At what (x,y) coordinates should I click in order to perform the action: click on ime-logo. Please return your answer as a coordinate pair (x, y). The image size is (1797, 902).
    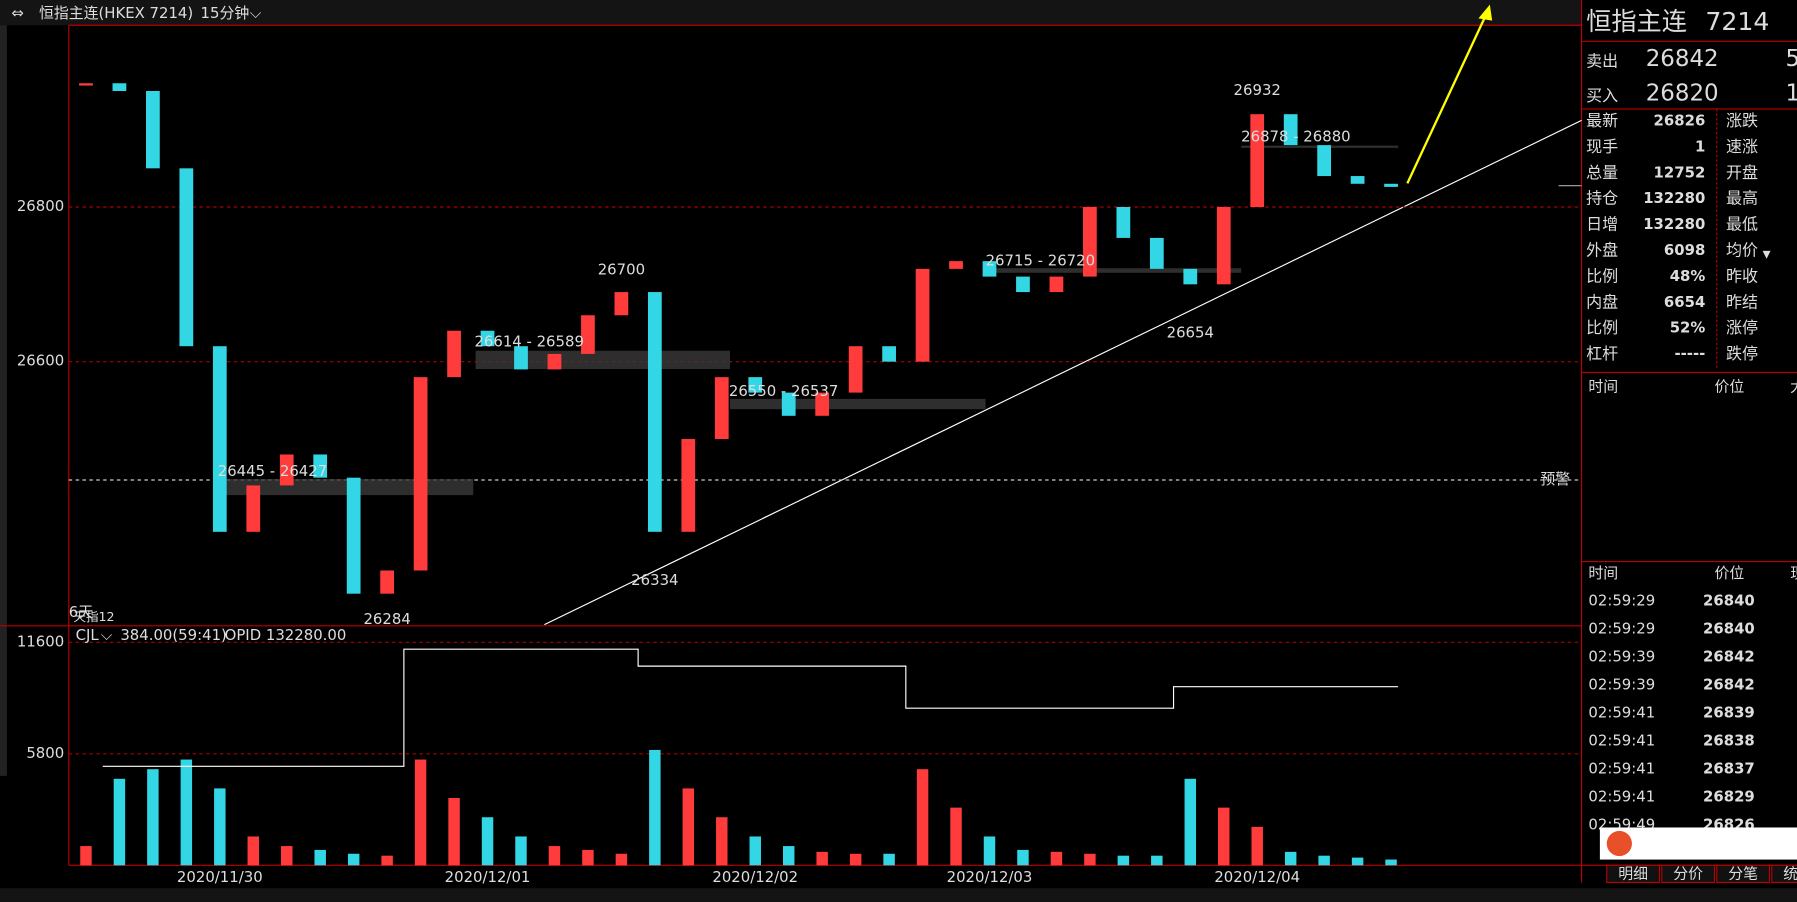
    Looking at the image, I should click on (1619, 843).